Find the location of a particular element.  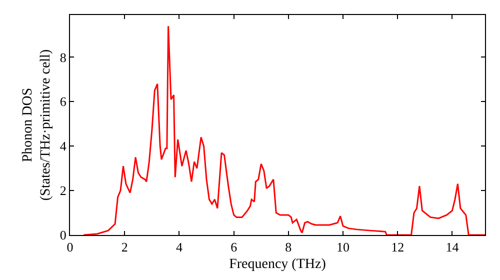

x-axis-title: Frequency (THz) is located at coordinates (277, 264).